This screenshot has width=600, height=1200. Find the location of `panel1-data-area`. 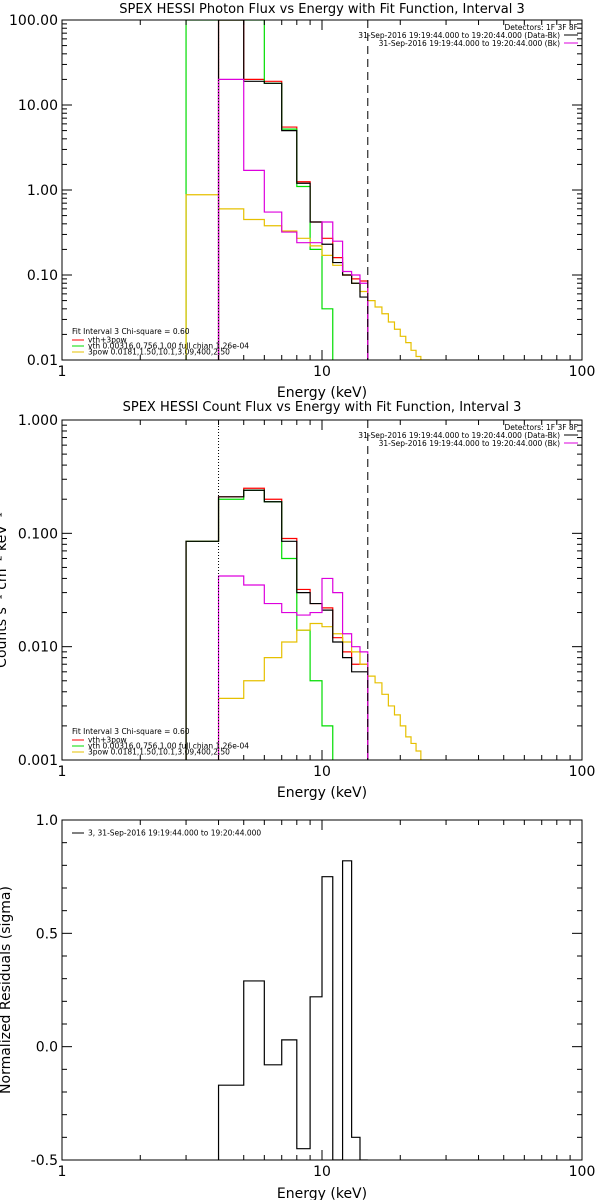

panel1-data-area is located at coordinates (307, 190).